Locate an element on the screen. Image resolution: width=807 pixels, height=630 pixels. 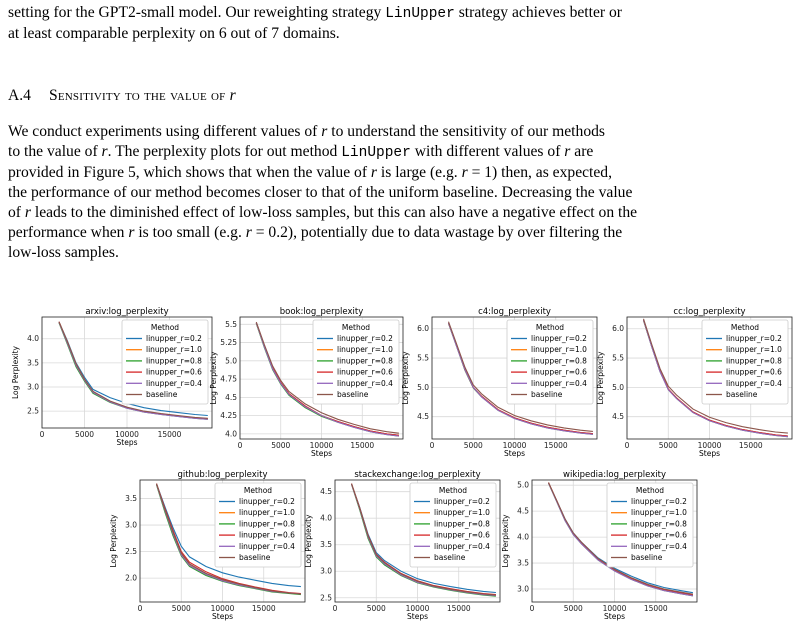
legend-title: Method is located at coordinates (165, 327).